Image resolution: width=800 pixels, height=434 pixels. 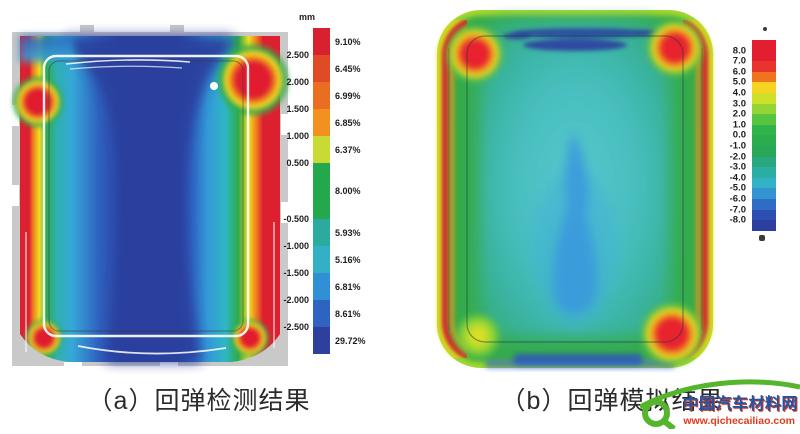 I want to click on reference-point-marker, so click(x=214, y=86).